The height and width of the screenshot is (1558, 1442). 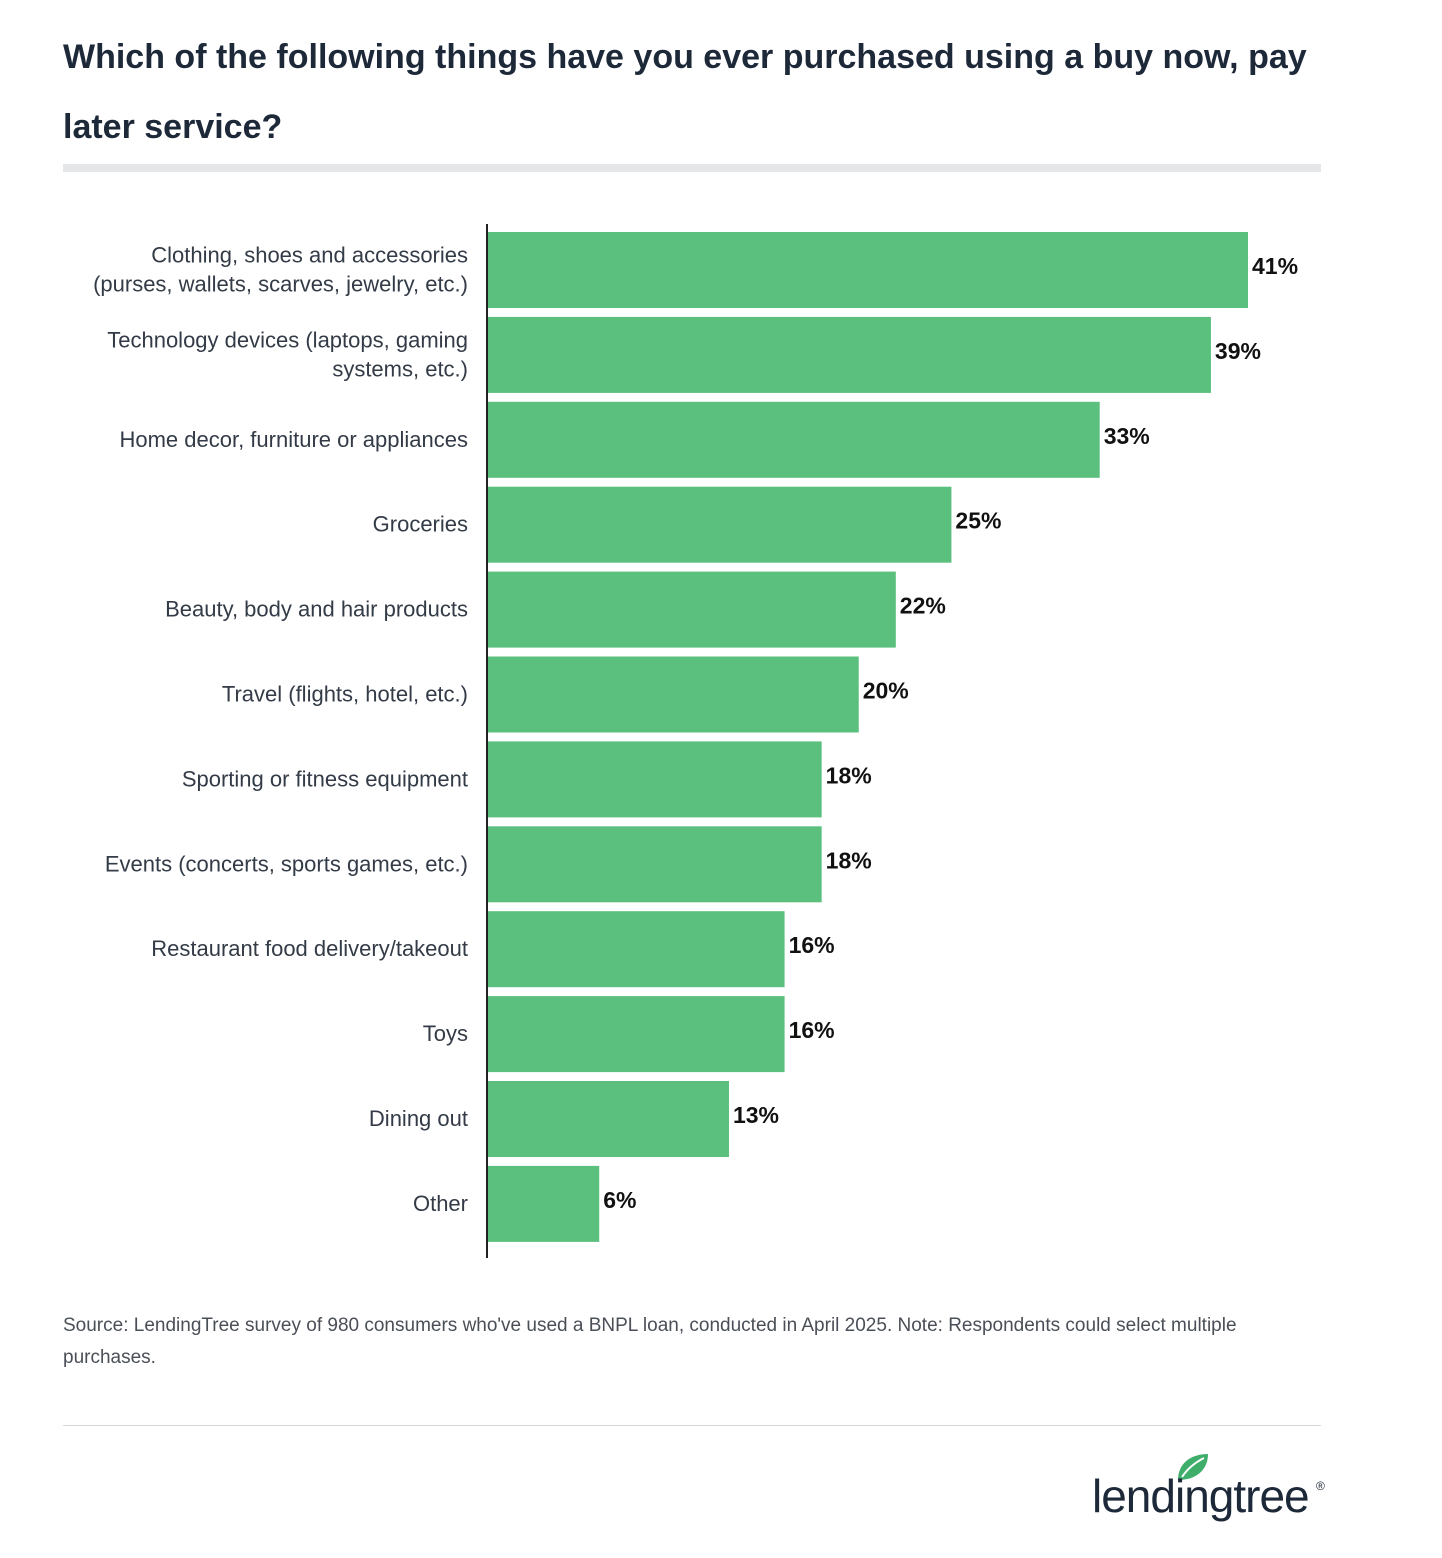 What do you see at coordinates (309, 948) in the screenshot?
I see `category-label: Restaurant food delivery/takeout` at bounding box center [309, 948].